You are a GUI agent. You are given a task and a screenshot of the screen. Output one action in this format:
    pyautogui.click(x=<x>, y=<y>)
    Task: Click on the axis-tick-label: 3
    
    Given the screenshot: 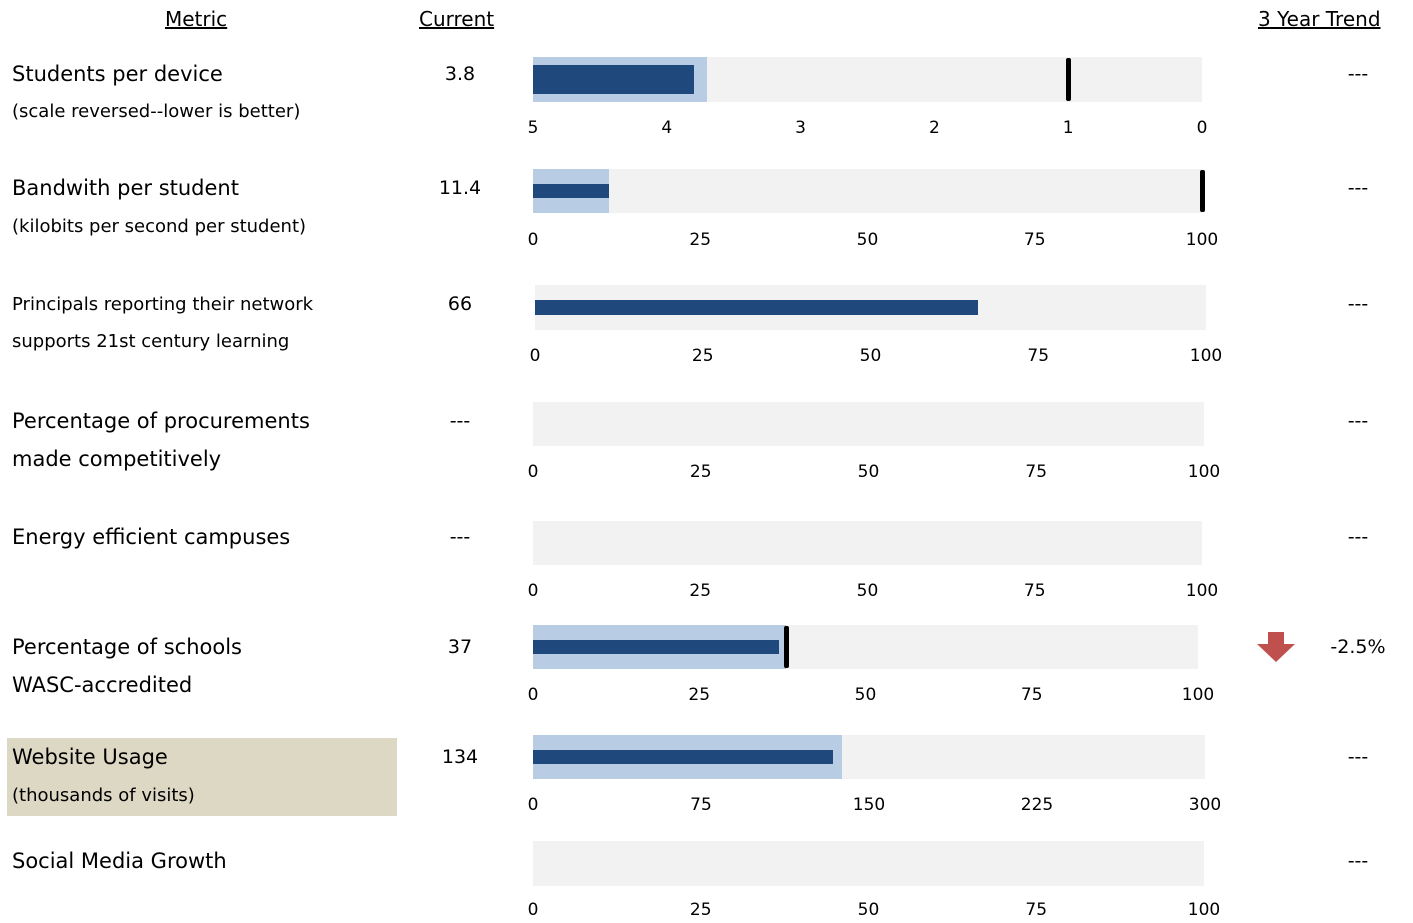 What is the action you would take?
    pyautogui.click(x=801, y=128)
    